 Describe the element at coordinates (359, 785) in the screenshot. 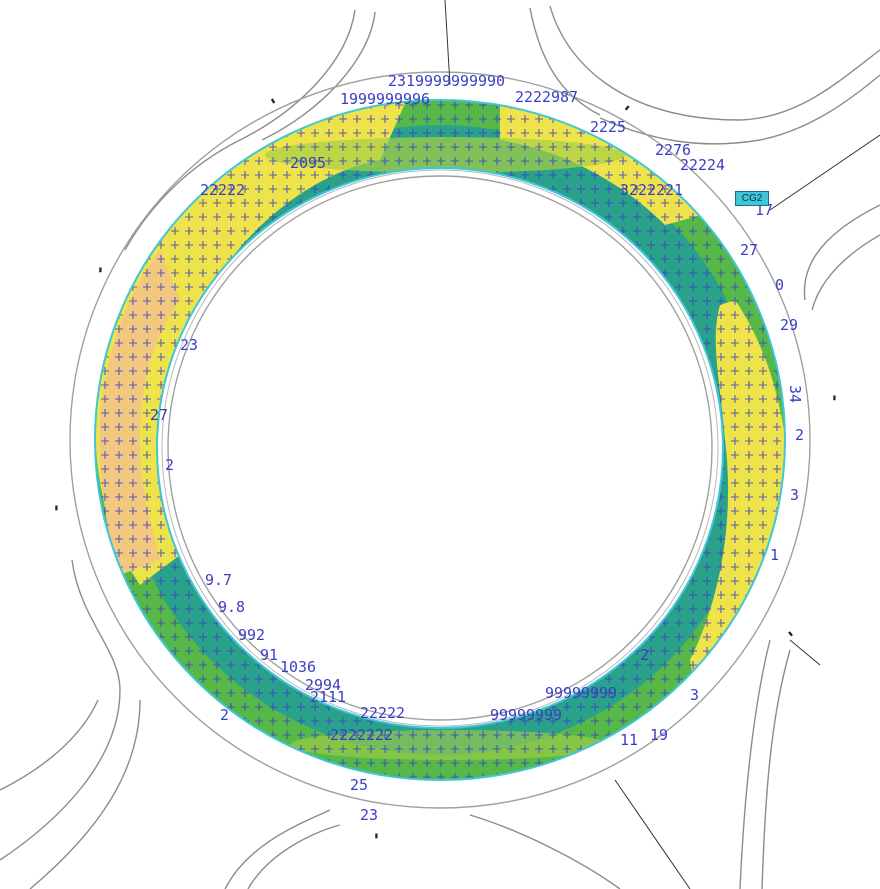

I see `value-label: 25` at that location.